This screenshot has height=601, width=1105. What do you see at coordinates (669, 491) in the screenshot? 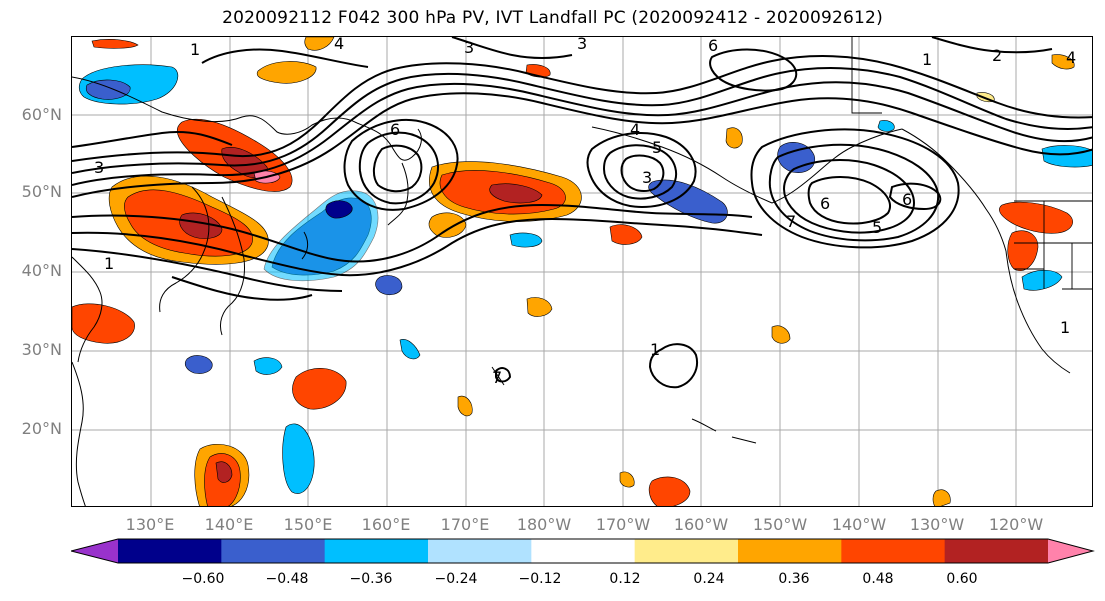
I see `pos-anomaly-south2` at bounding box center [669, 491].